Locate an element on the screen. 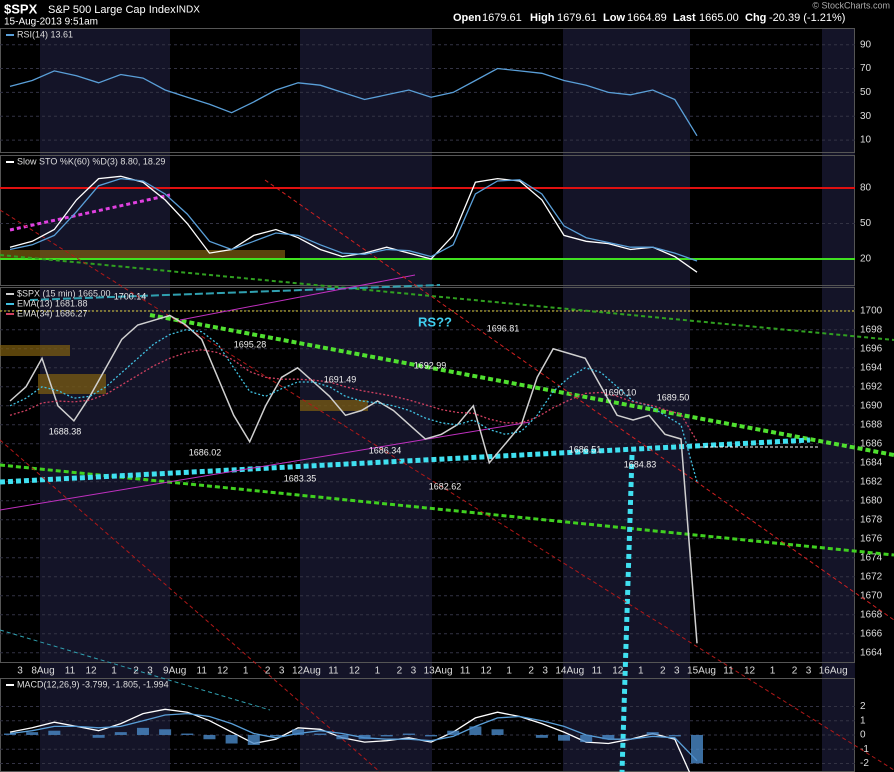  annotation: 1692.99 is located at coordinates (430, 365).